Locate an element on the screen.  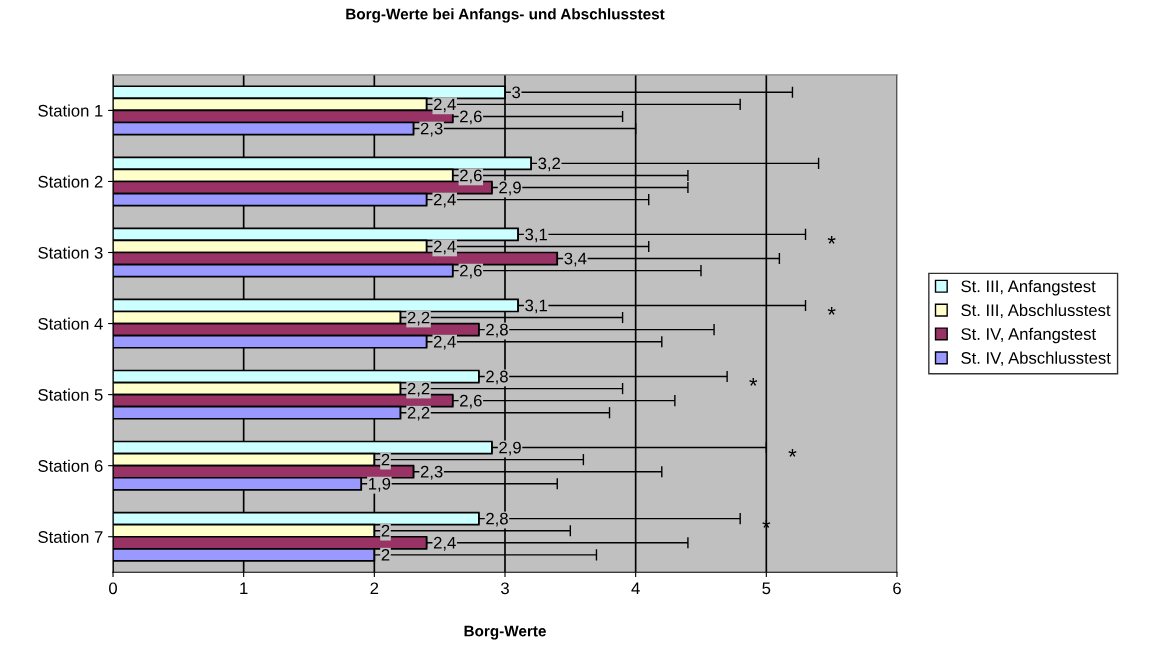
y-tick-label: Station 5 is located at coordinates (70, 394).